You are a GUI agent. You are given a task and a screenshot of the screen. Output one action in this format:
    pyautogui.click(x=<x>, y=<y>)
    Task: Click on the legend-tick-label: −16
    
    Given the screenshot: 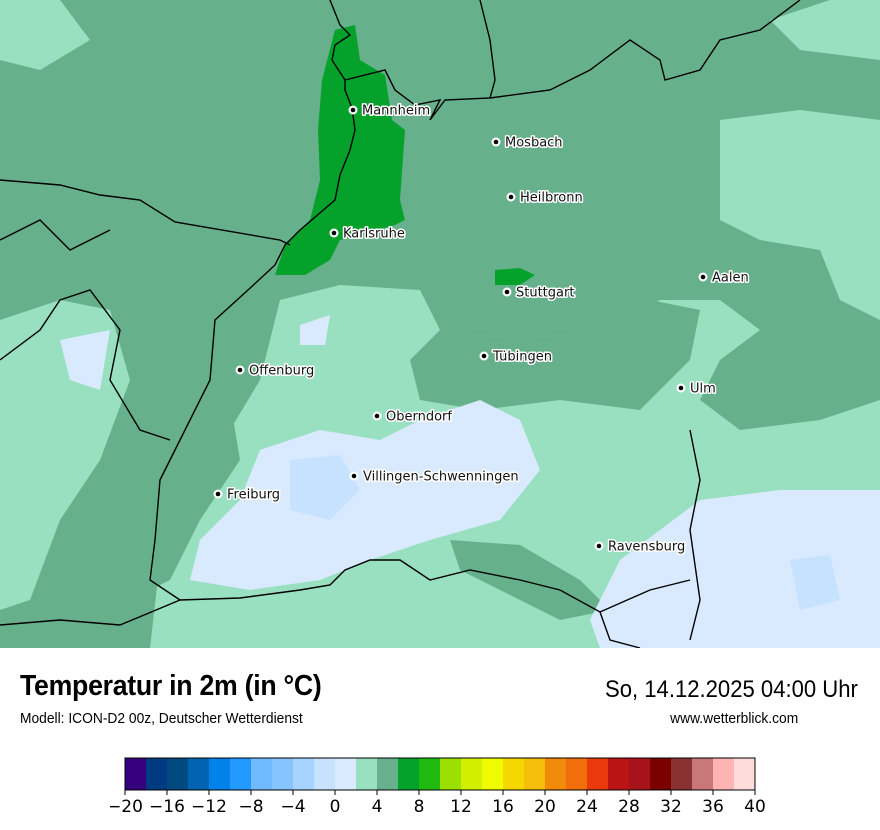 What is the action you would take?
    pyautogui.click(x=167, y=807)
    